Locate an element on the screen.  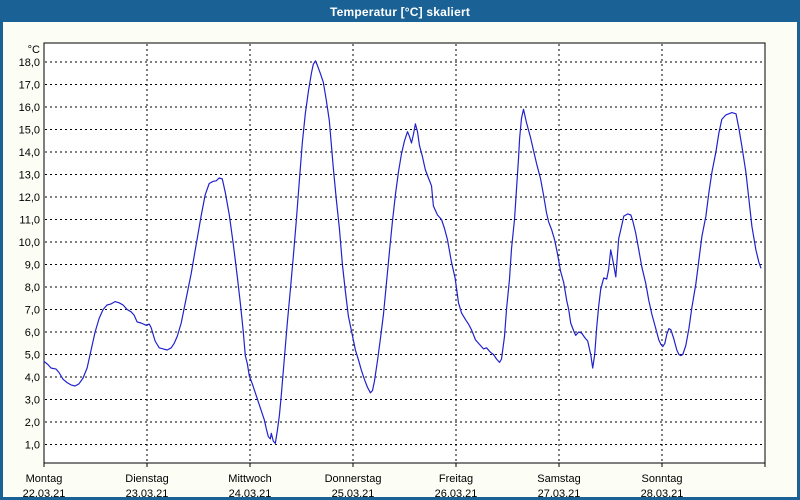
y-axis-tick-label: 14,0 is located at coordinates (29, 153).